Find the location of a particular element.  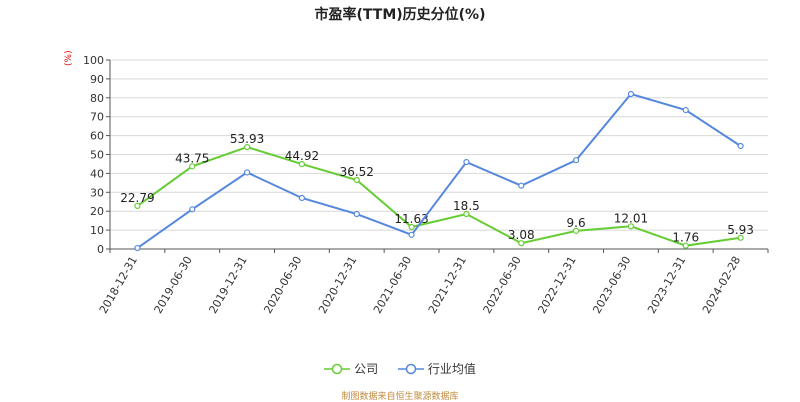

y-tick-label: 30 is located at coordinates (97, 192).